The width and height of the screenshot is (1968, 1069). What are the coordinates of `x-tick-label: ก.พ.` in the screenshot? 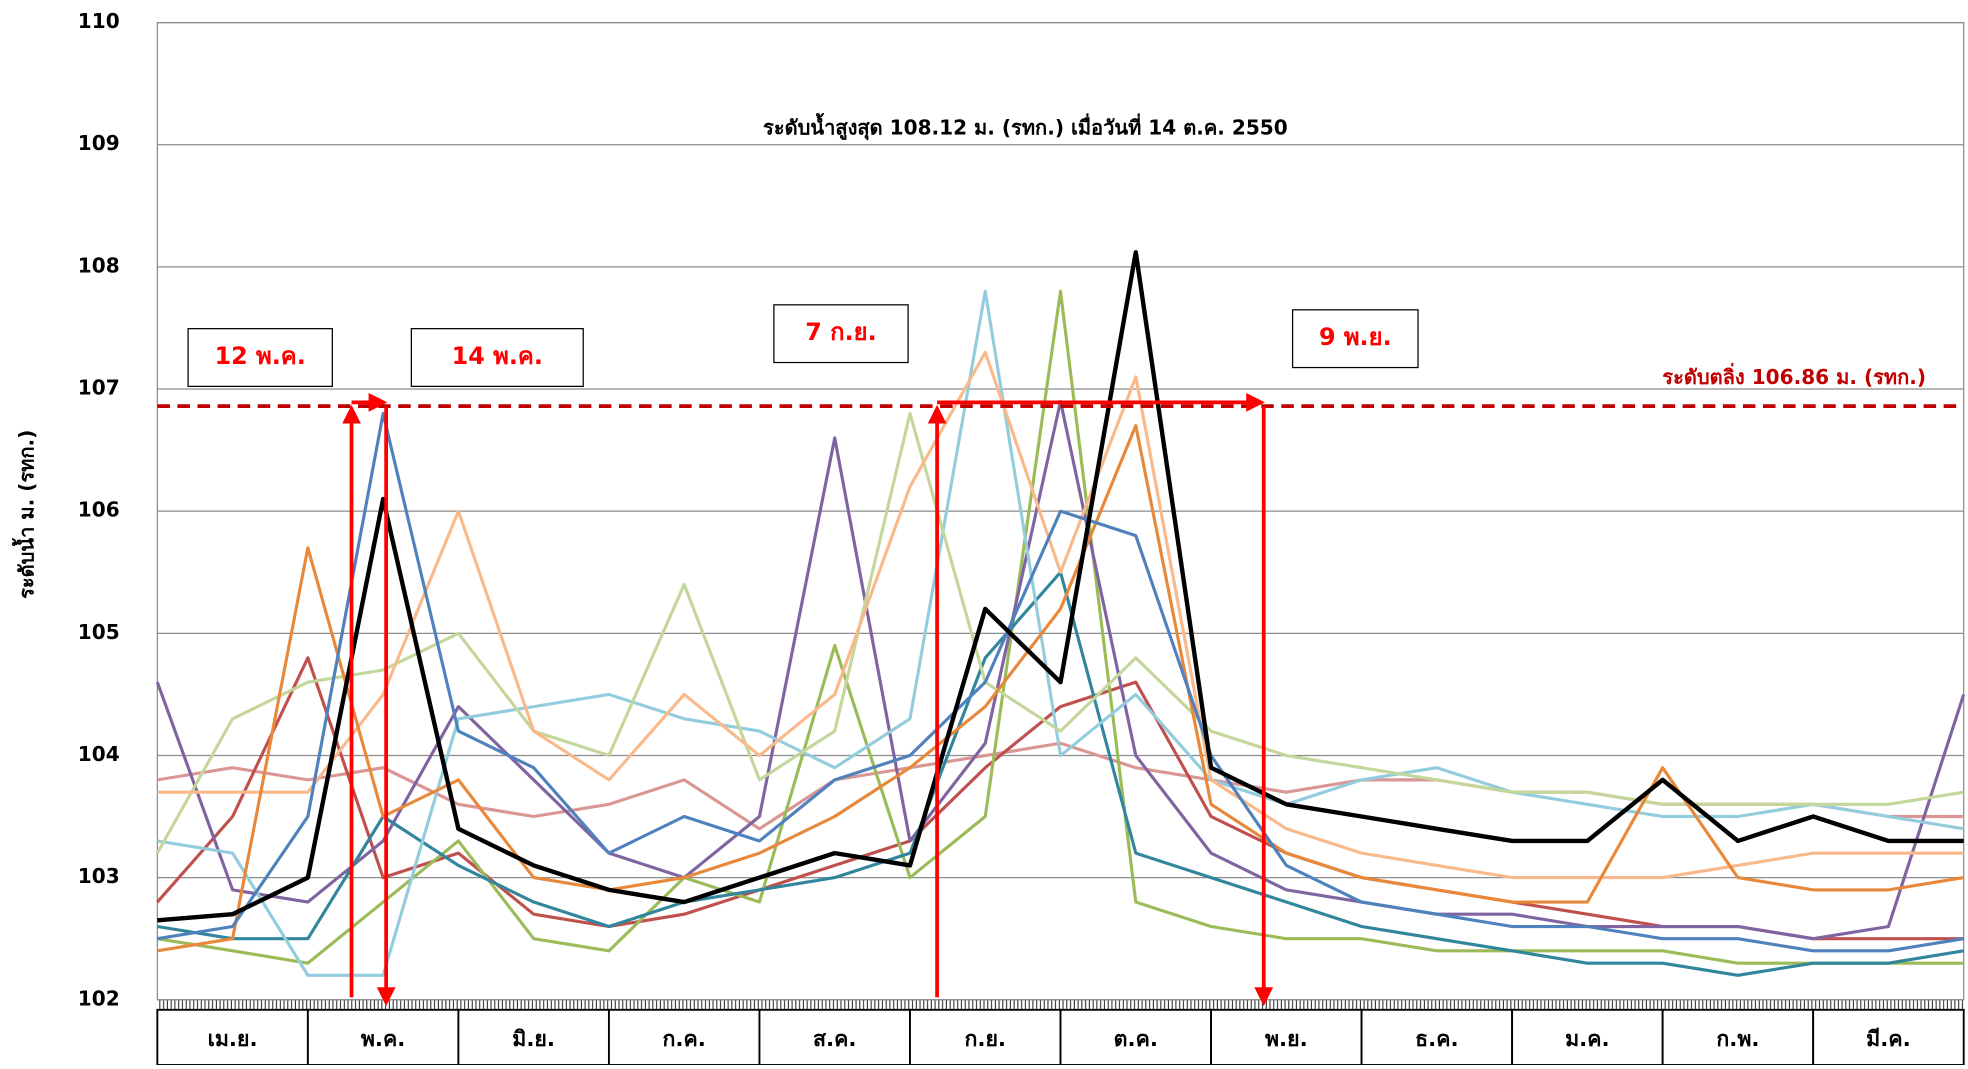 It's located at (1737, 1039).